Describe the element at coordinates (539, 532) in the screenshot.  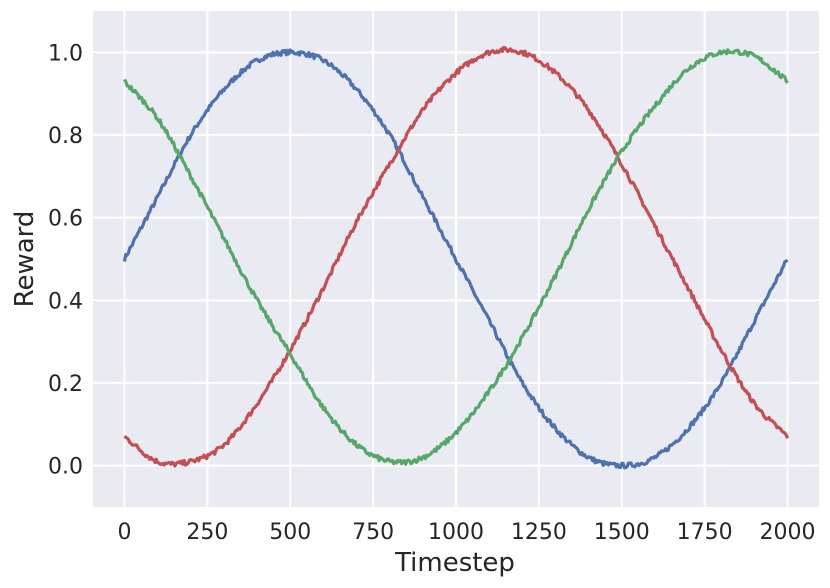
I see `x-tick-label: 1250` at that location.